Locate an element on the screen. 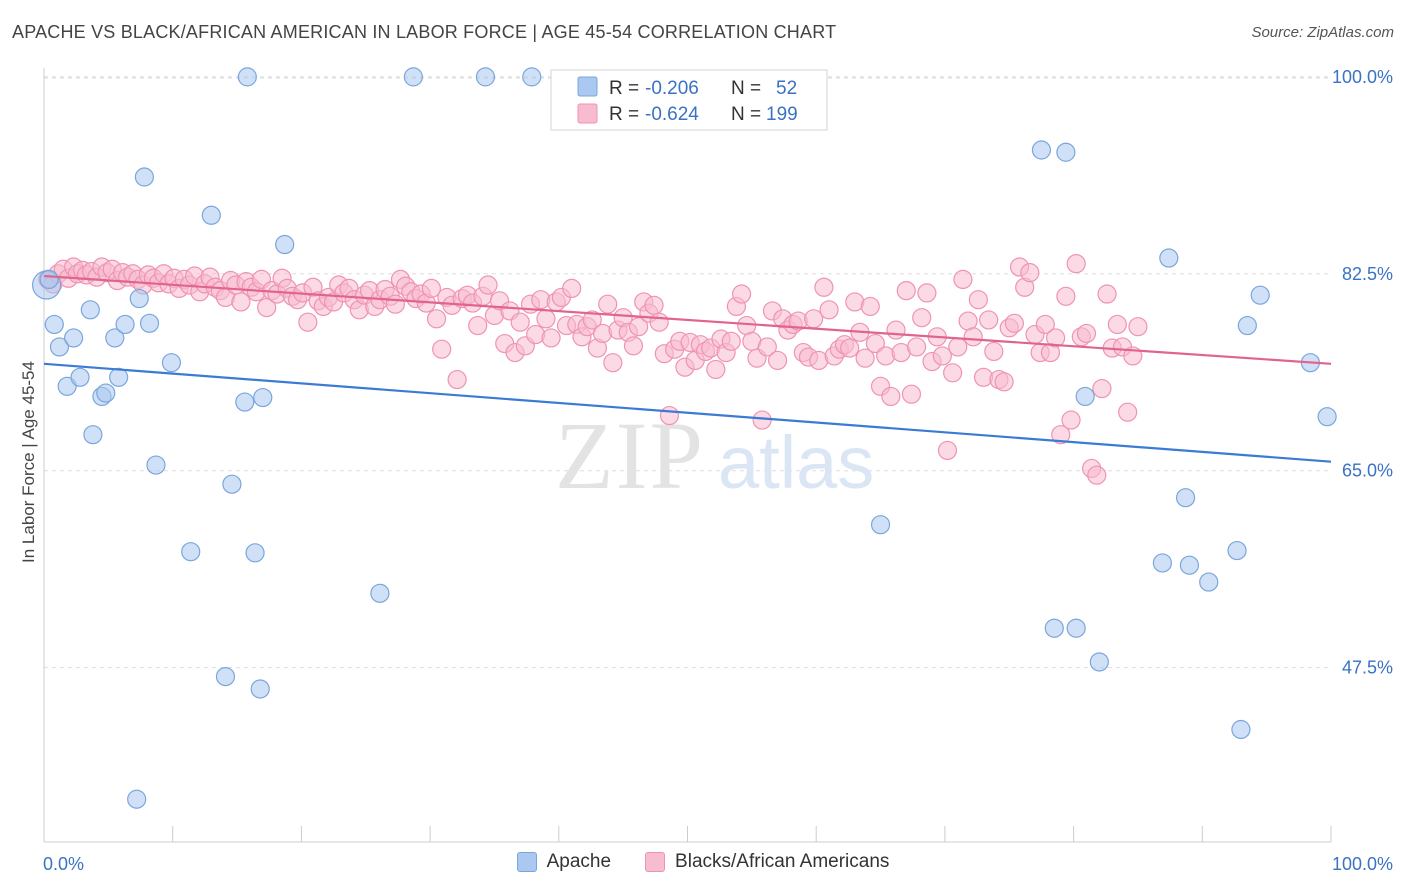 This screenshot has width=1406, height=892. y-axis-label: In Labor Force | Age 45-54 is located at coordinates (28, 462).